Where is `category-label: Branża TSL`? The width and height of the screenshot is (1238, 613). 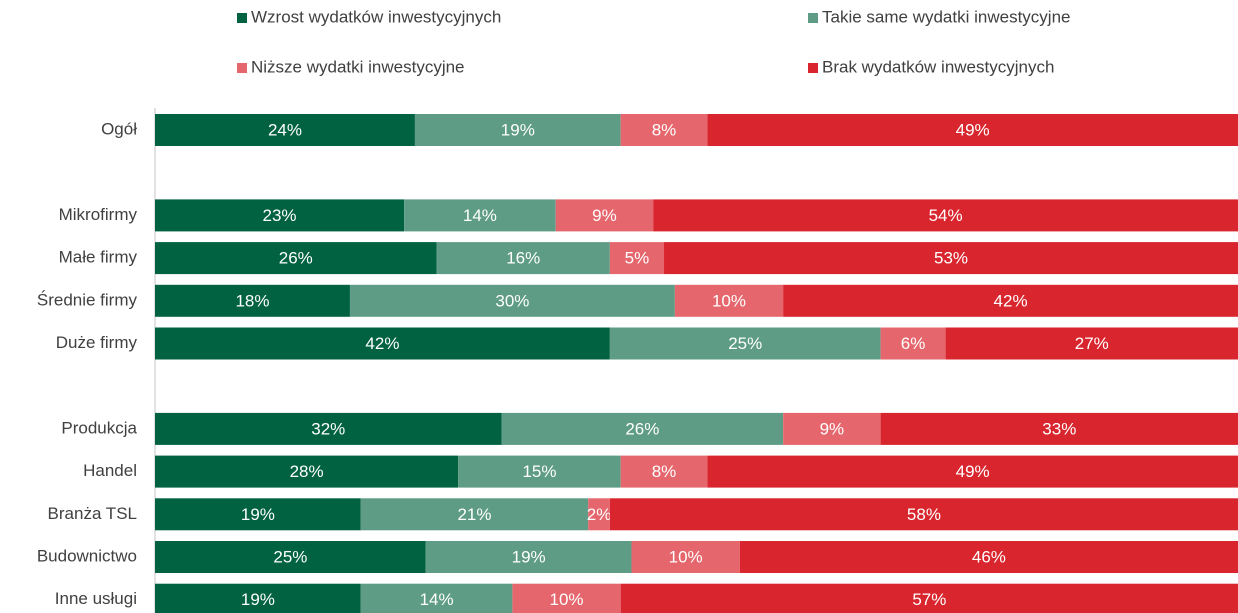 category-label: Branża TSL is located at coordinates (92, 513).